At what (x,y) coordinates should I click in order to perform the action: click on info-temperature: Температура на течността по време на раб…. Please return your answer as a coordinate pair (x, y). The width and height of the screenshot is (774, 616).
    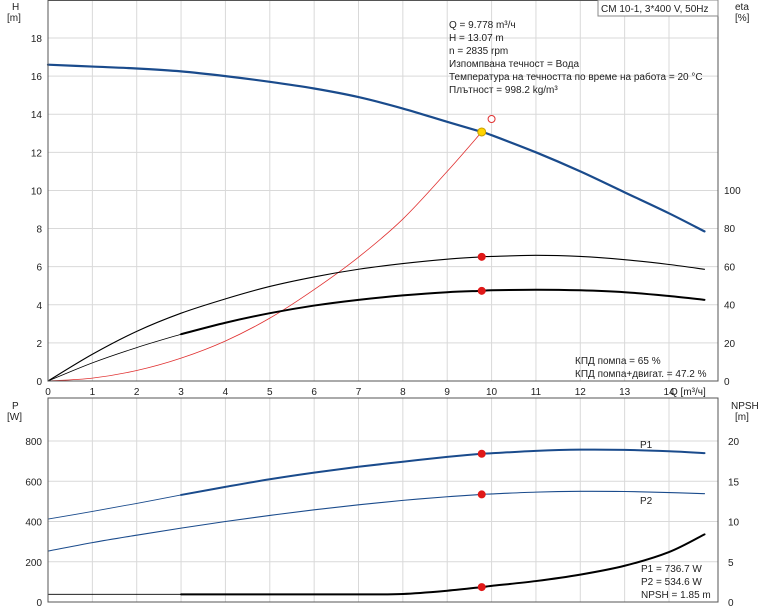
    Looking at the image, I should click on (576, 77).